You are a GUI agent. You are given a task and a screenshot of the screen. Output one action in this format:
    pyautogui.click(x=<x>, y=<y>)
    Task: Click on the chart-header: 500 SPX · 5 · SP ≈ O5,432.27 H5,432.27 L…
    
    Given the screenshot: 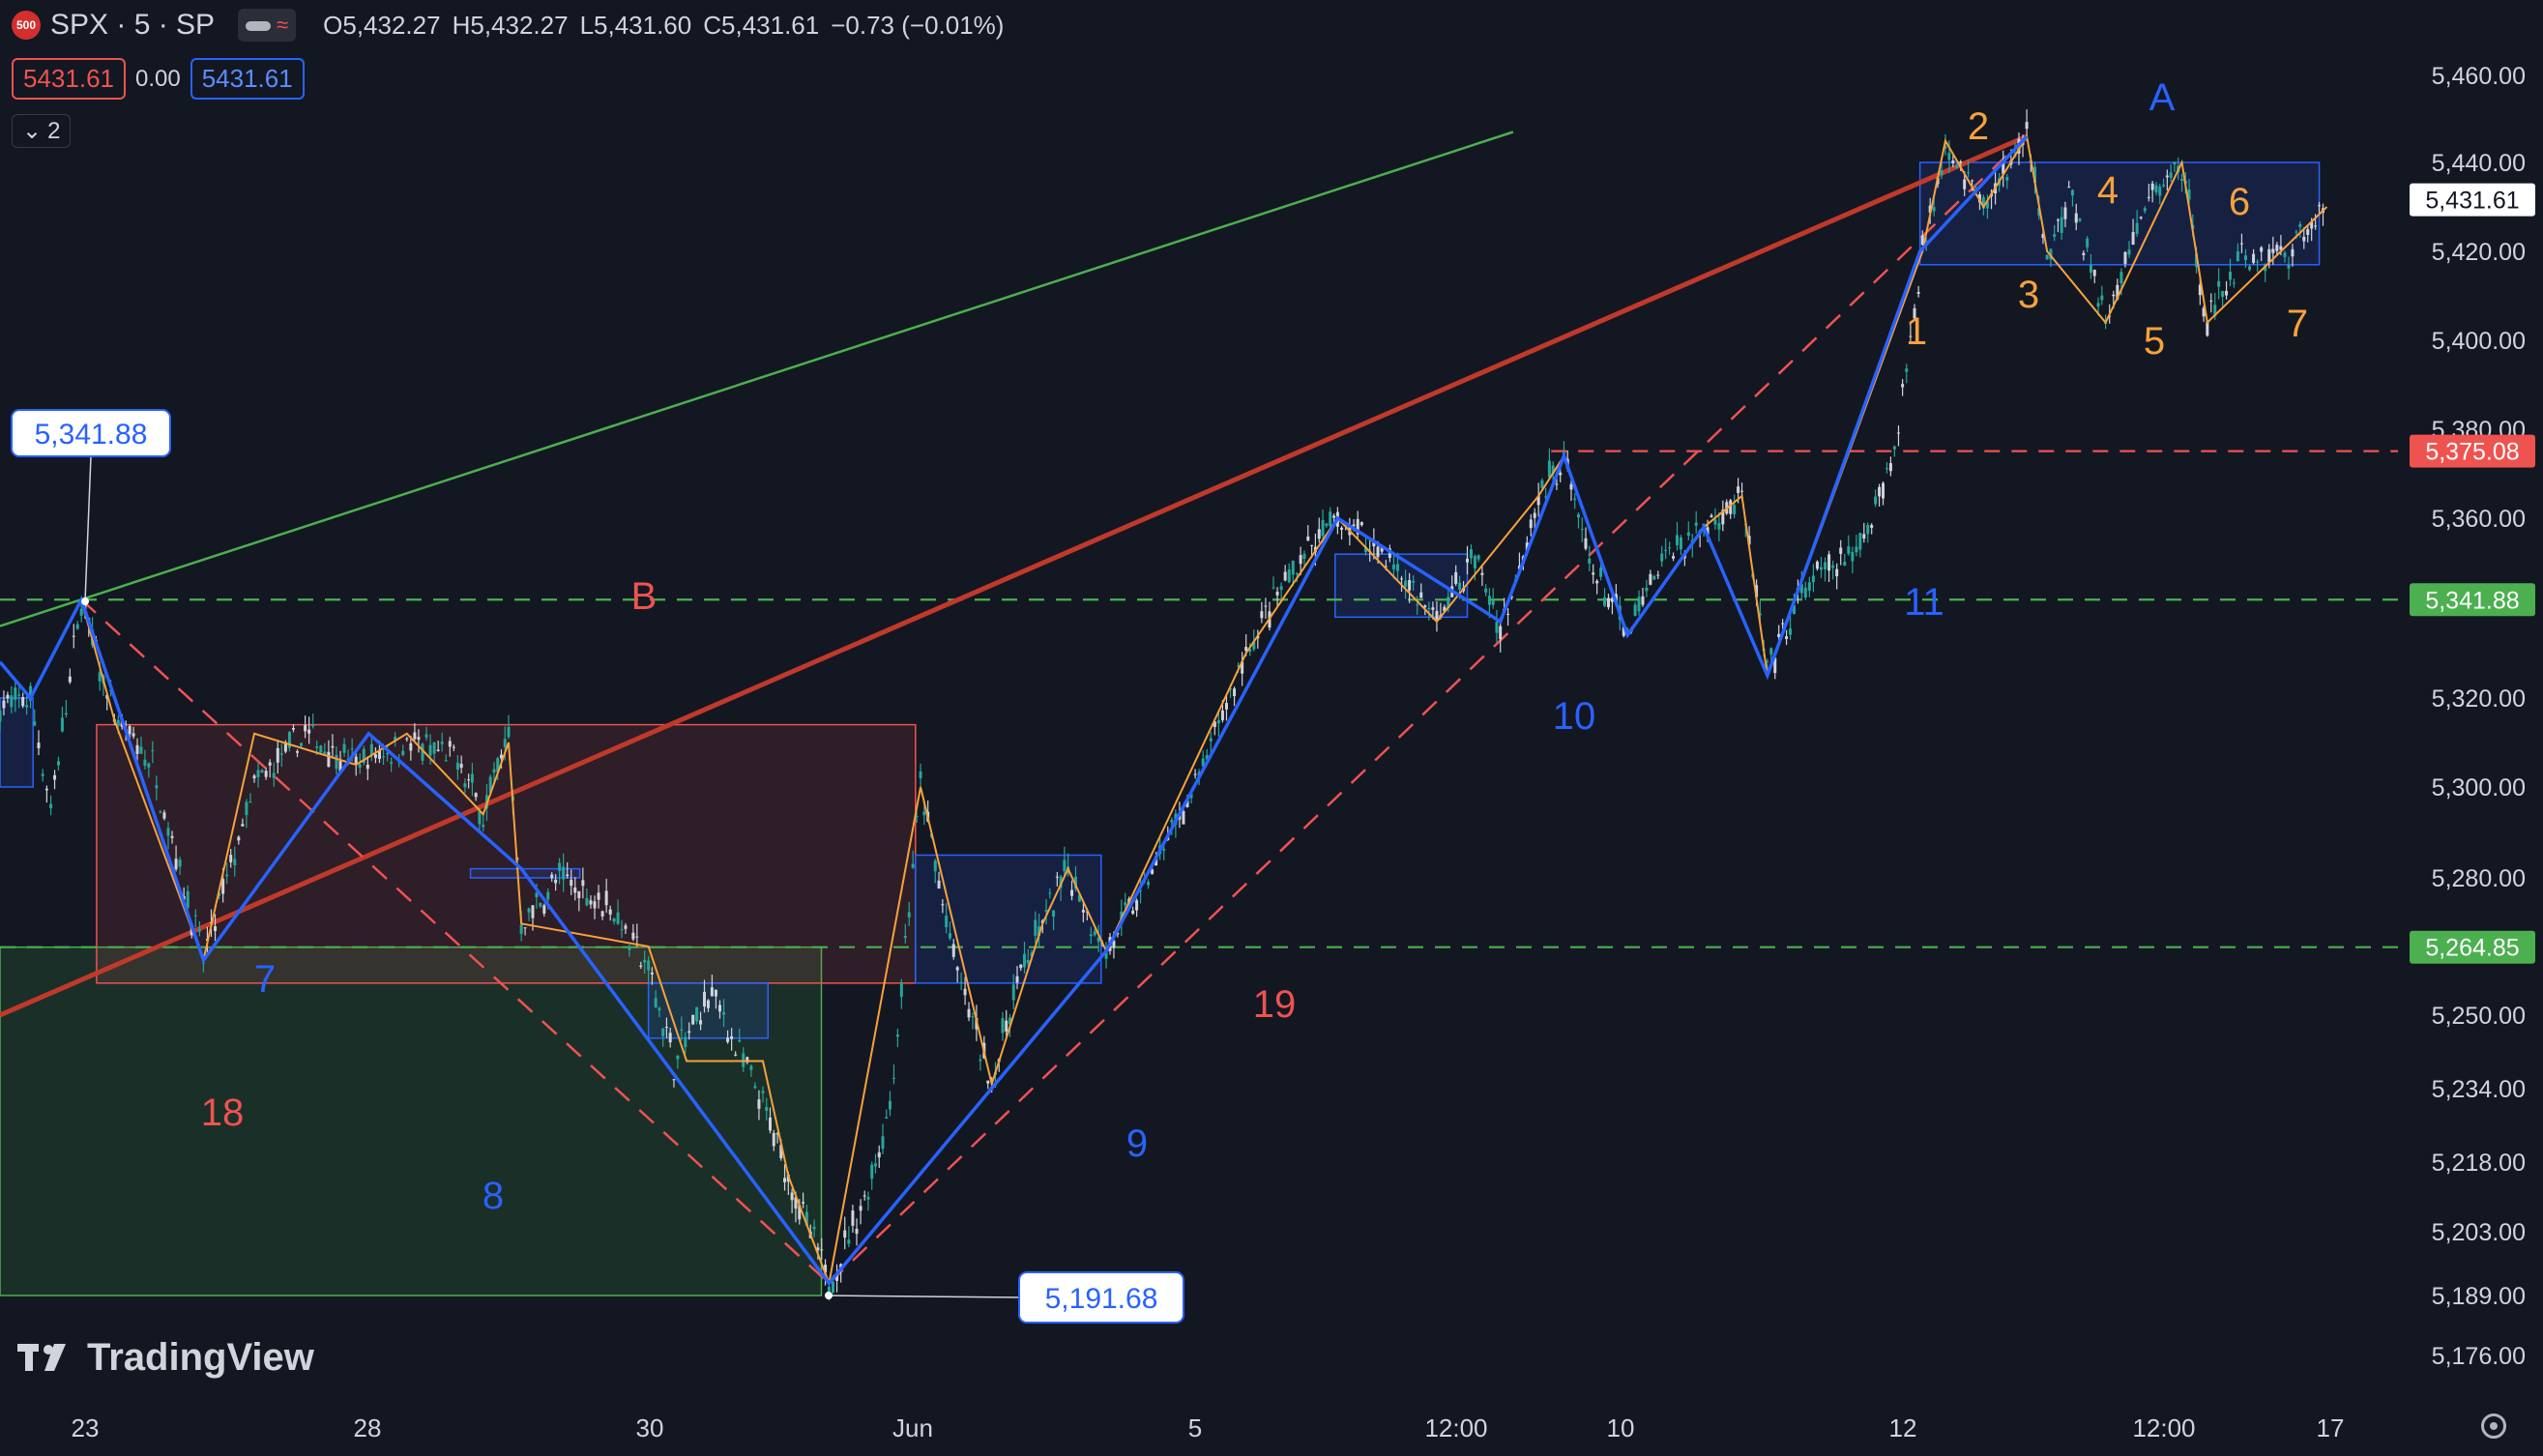 What is the action you would take?
    pyautogui.click(x=508, y=26)
    